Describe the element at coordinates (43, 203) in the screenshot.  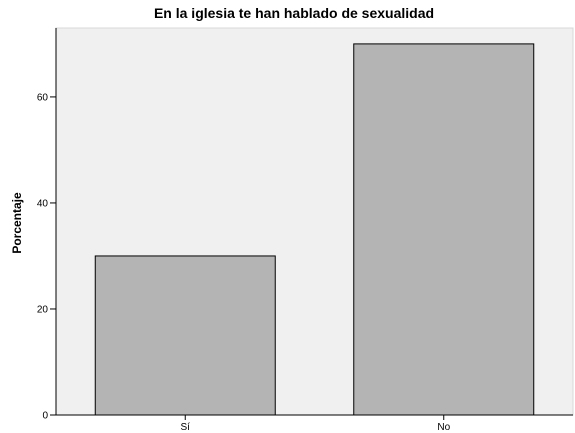
I see `y-tick-label: 40` at that location.